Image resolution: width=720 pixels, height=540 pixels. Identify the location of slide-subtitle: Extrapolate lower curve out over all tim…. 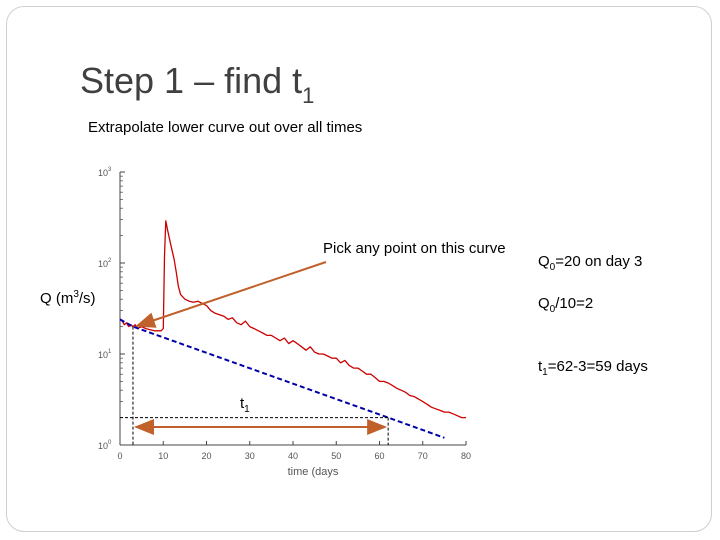
(225, 127).